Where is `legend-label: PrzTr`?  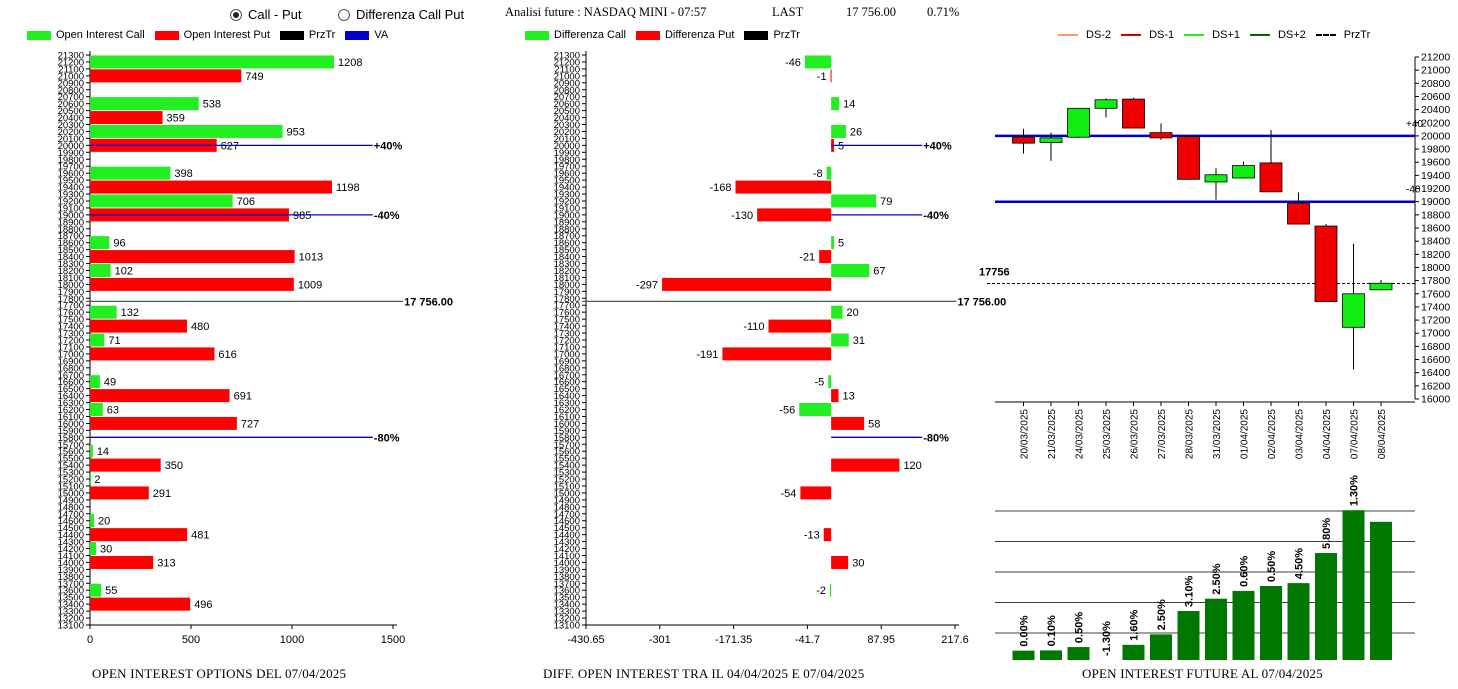 legend-label: PrzTr is located at coordinates (1357, 35).